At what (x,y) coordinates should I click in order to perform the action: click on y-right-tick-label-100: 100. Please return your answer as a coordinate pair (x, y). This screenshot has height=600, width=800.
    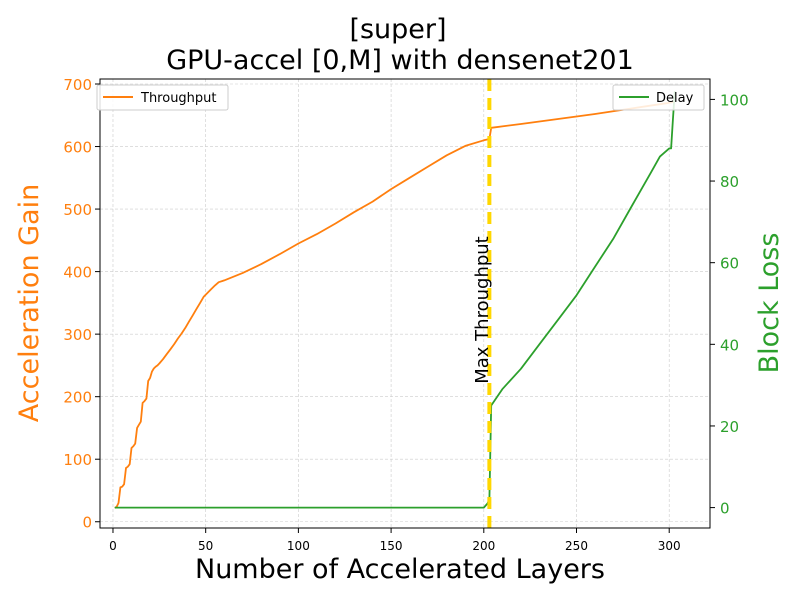
    Looking at the image, I should click on (734, 100).